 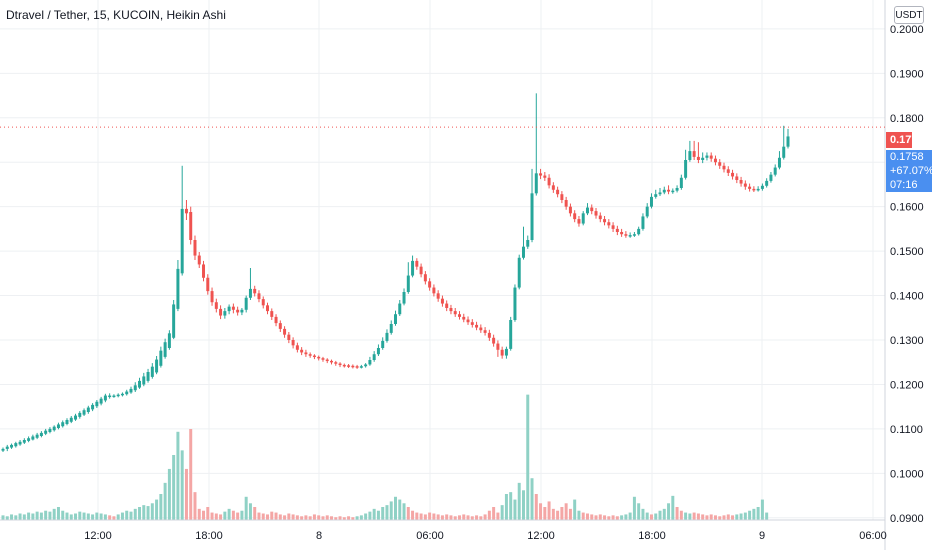 What do you see at coordinates (906, 430) in the screenshot?
I see `price-tick-label: 0.1100` at bounding box center [906, 430].